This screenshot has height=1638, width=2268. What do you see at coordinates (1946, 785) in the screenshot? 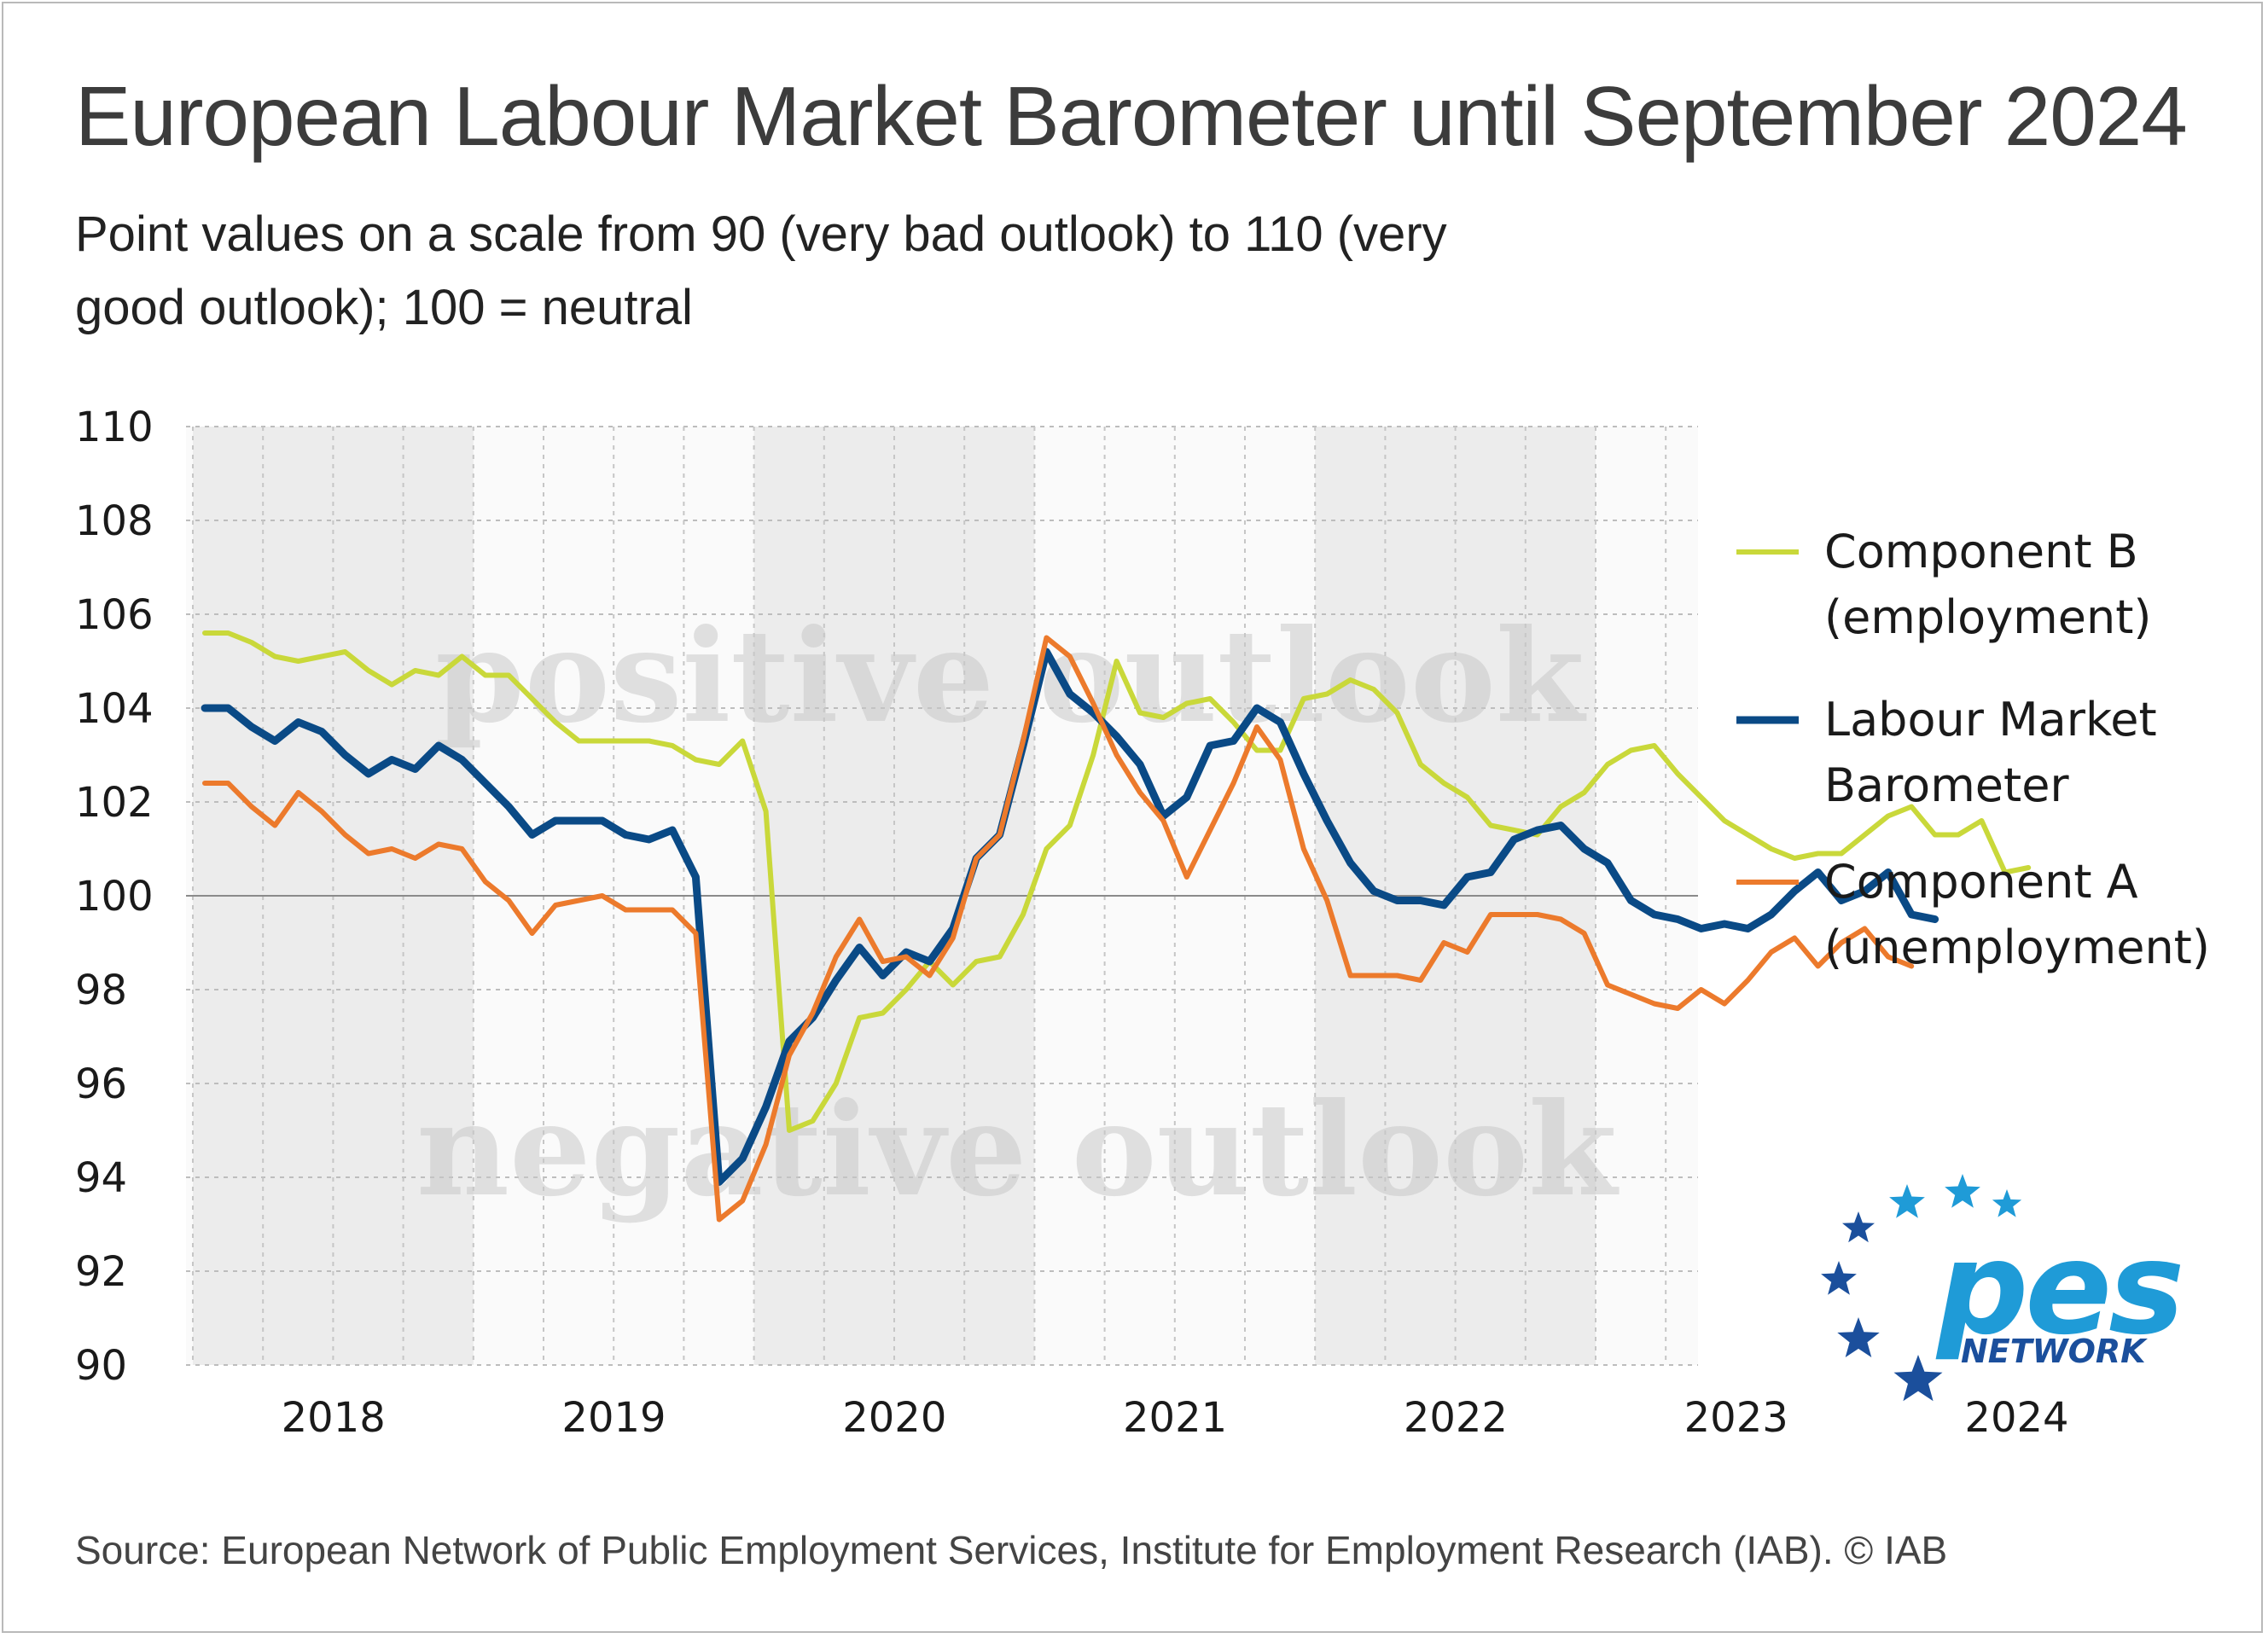
I see `legend-label: Barometer` at bounding box center [1946, 785].